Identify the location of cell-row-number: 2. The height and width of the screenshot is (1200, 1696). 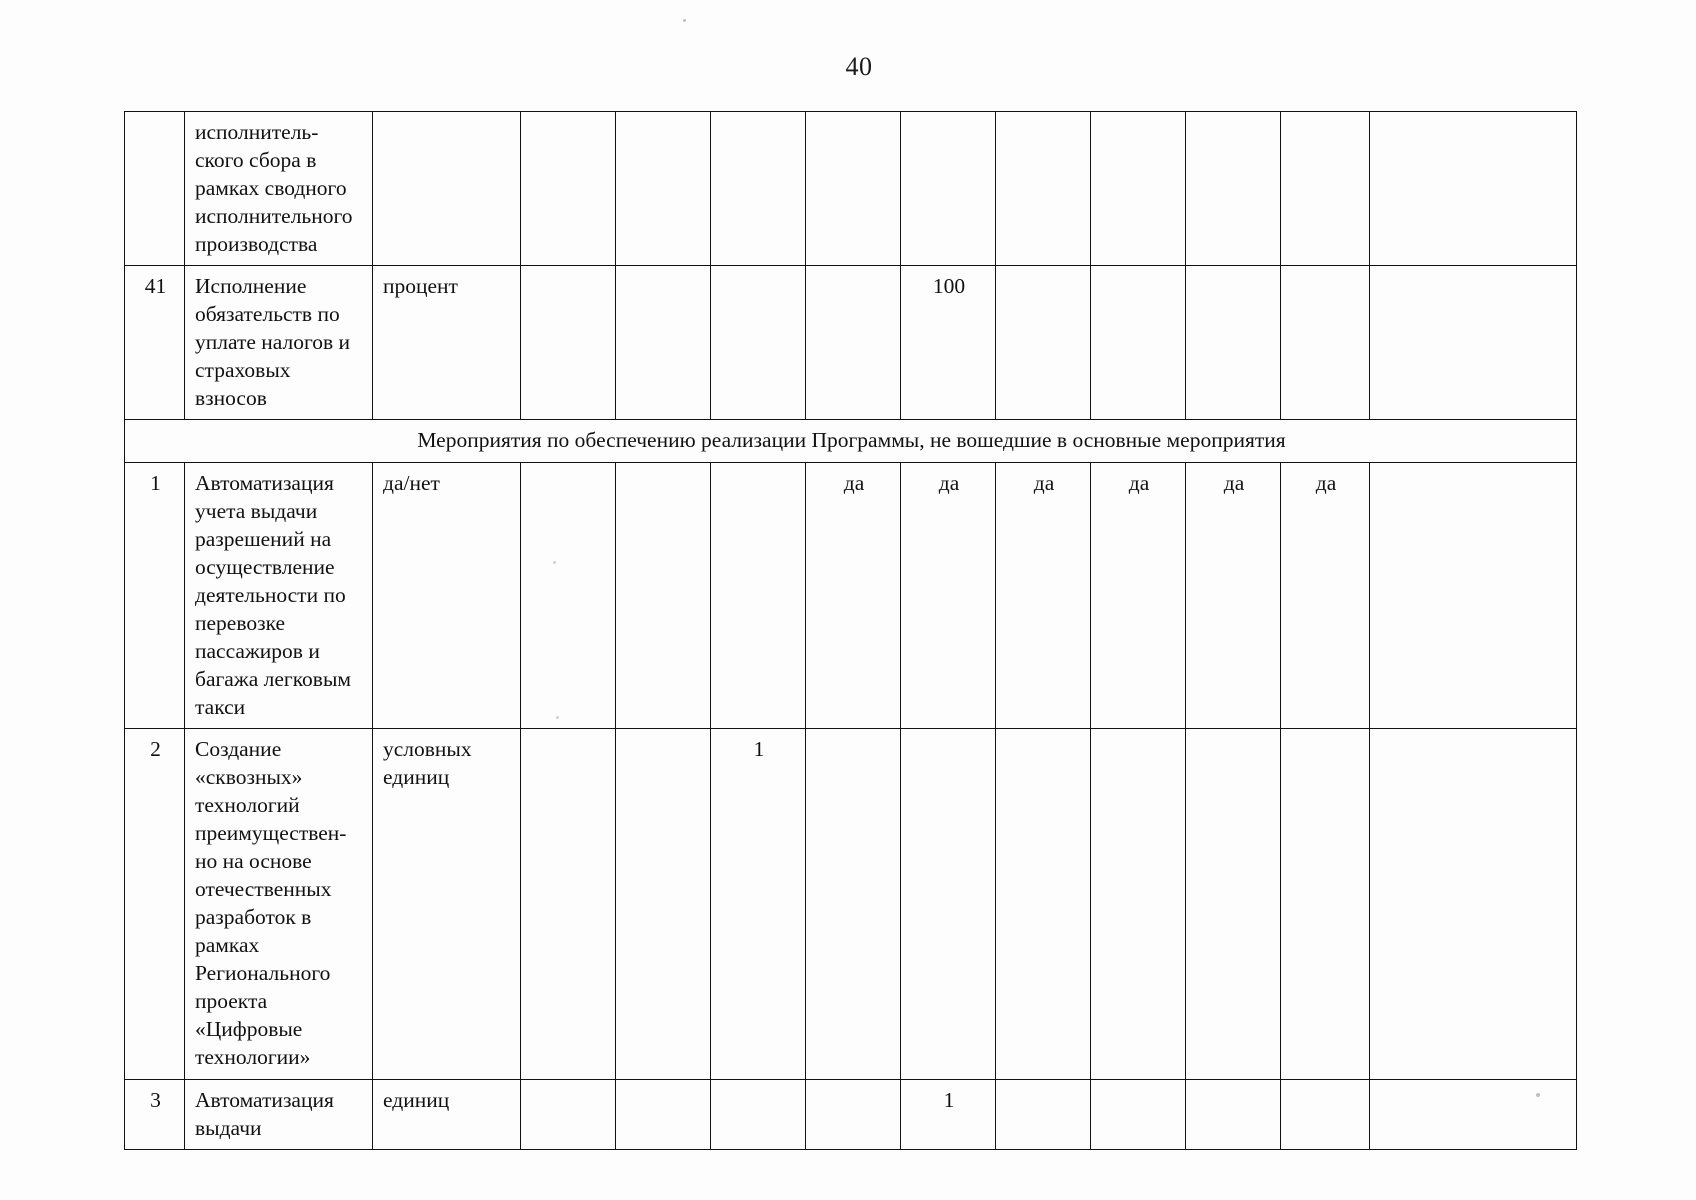
(154, 903).